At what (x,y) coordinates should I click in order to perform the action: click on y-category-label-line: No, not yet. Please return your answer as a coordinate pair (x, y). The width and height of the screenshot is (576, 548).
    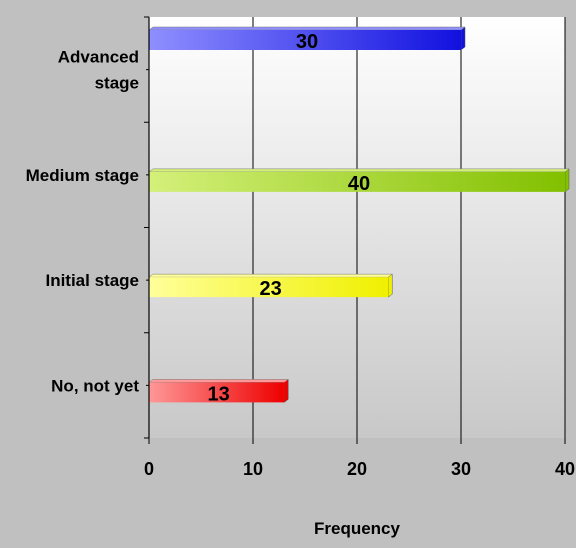
    Looking at the image, I should click on (95, 385).